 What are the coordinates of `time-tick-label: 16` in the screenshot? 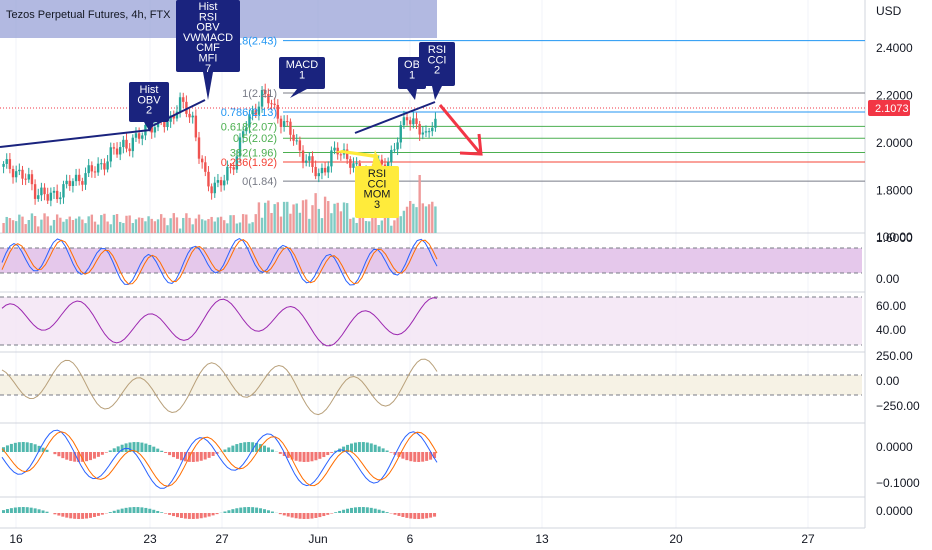 It's located at (16, 539).